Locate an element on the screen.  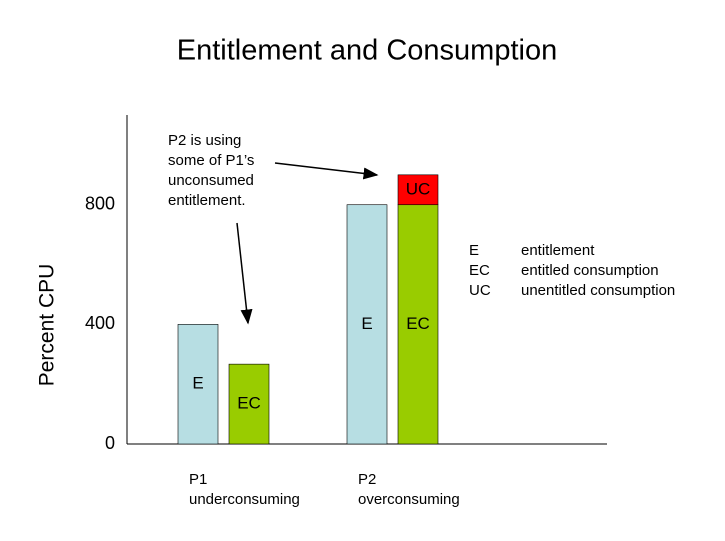
legend-key: E is located at coordinates (474, 250).